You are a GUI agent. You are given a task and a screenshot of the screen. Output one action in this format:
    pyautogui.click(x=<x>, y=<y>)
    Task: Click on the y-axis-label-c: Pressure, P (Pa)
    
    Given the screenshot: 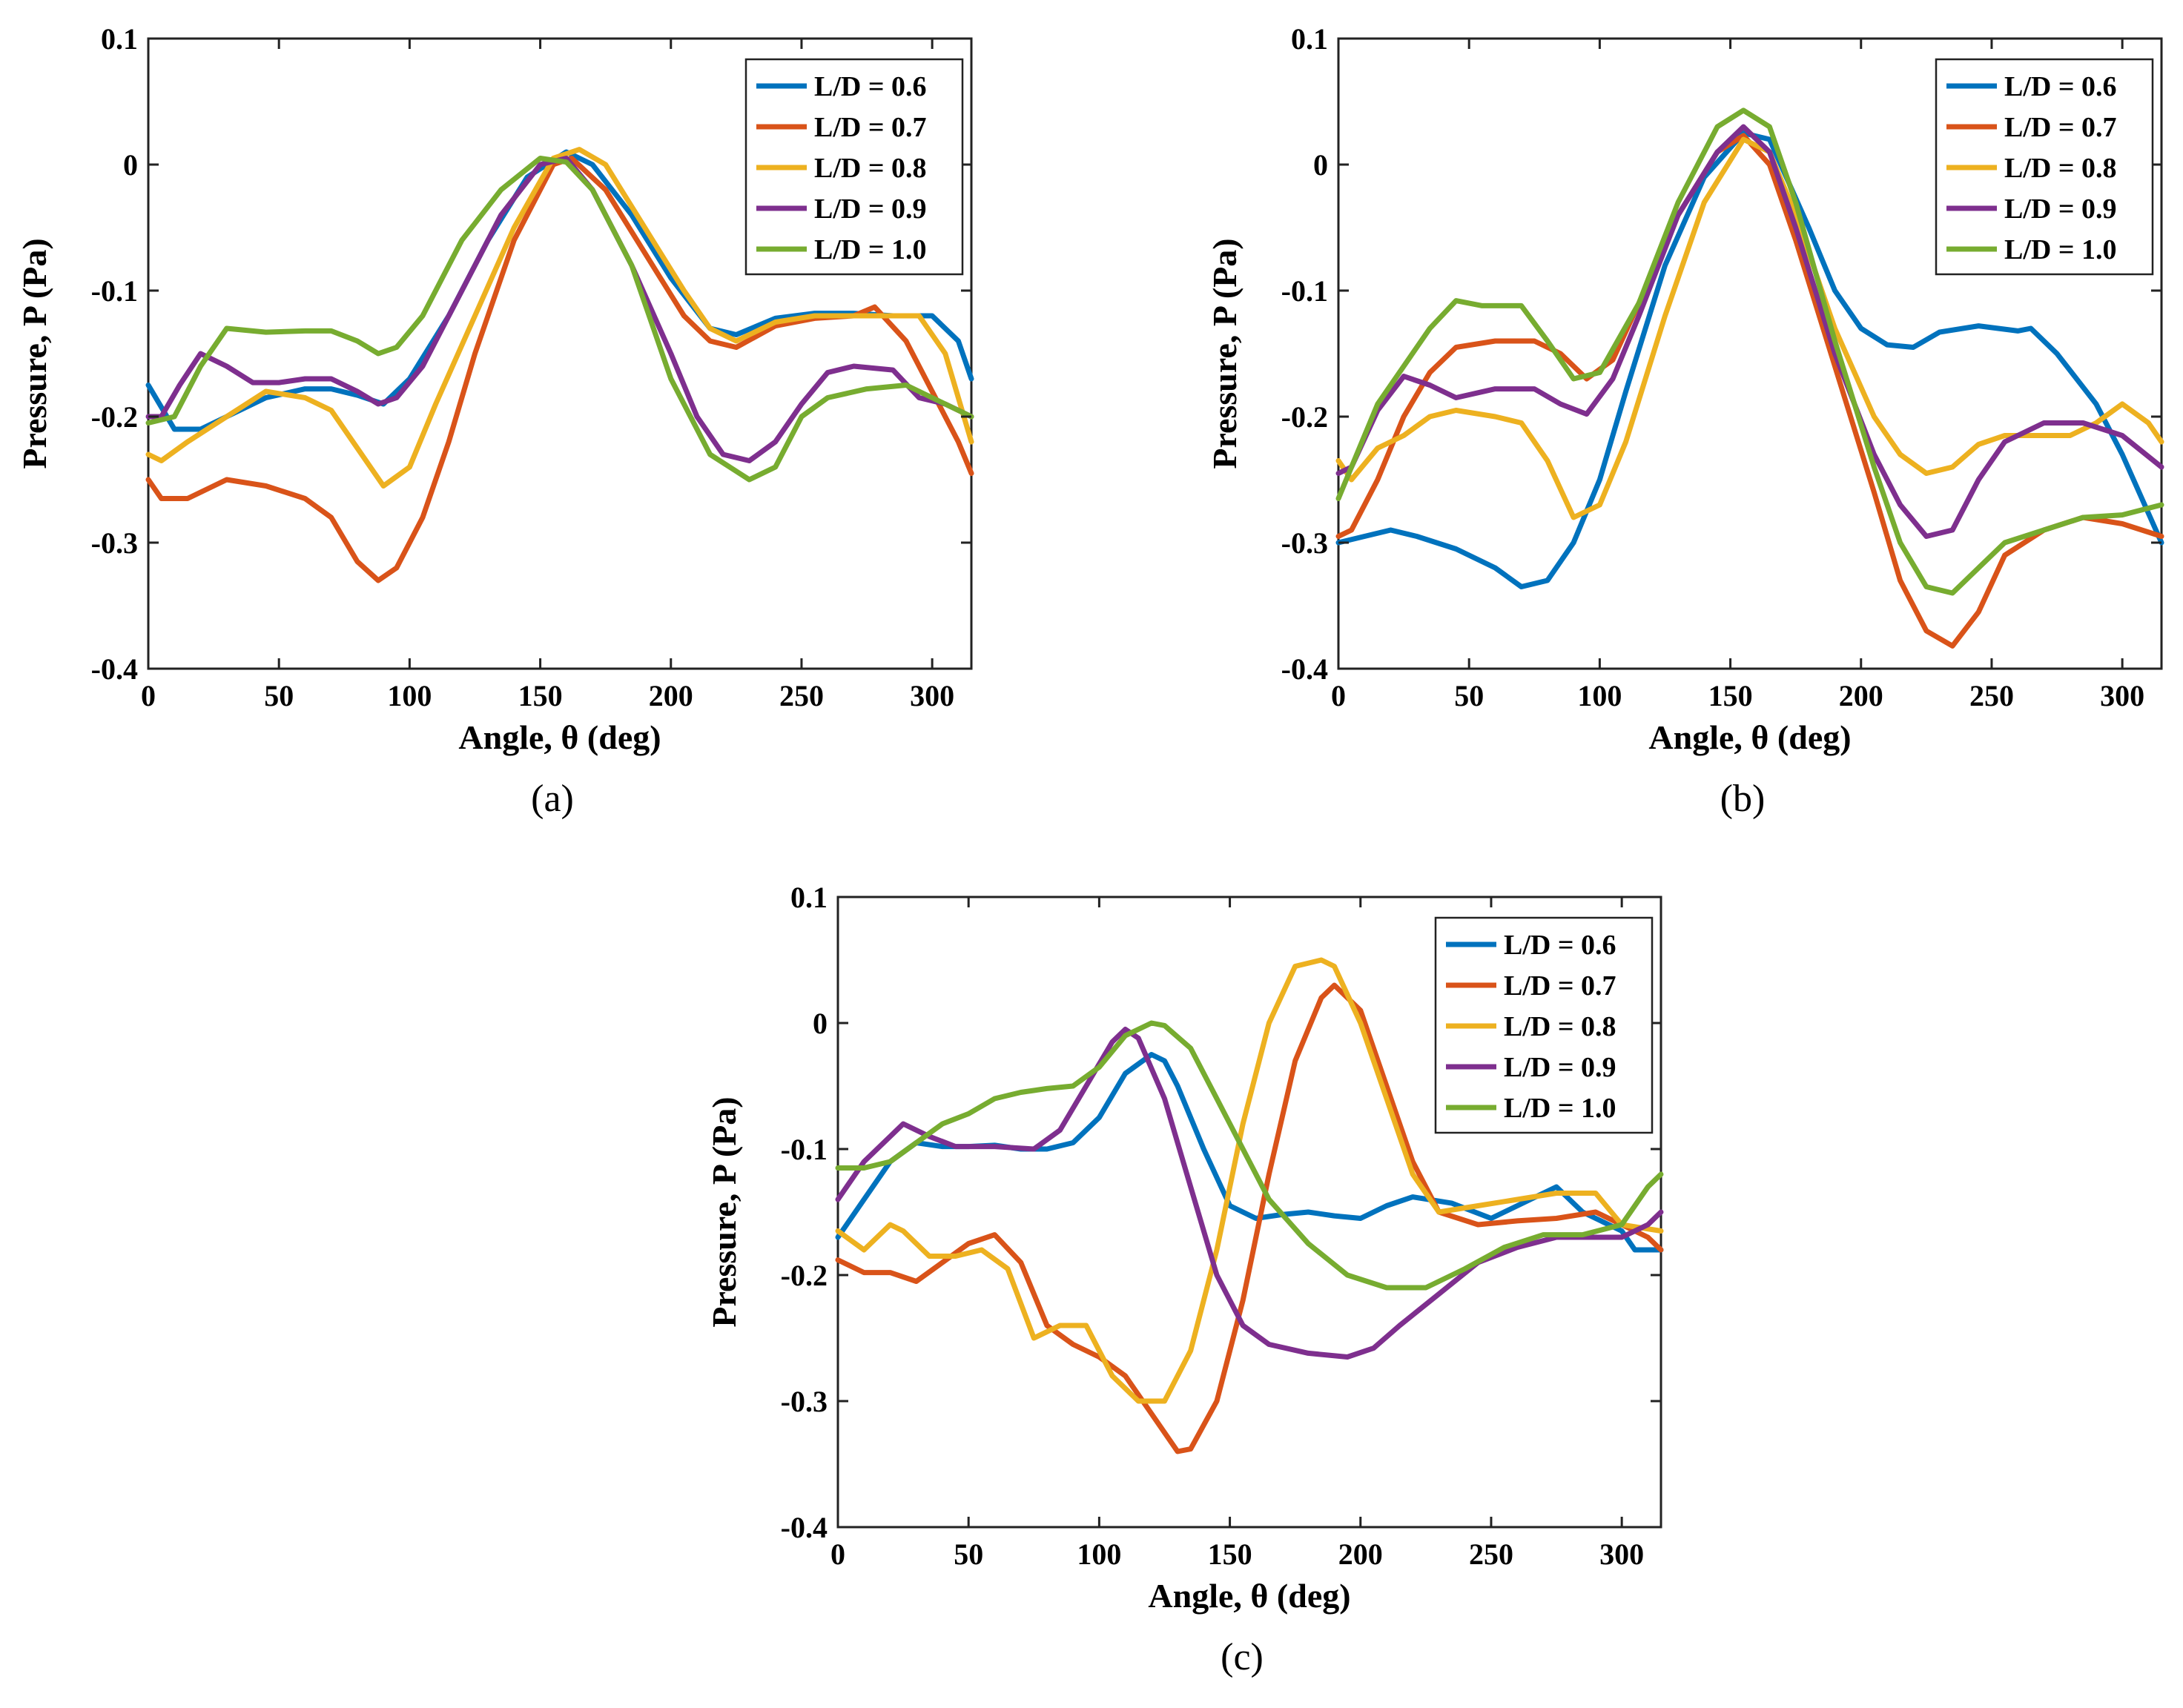 What is the action you would take?
    pyautogui.click(x=724, y=1211)
    